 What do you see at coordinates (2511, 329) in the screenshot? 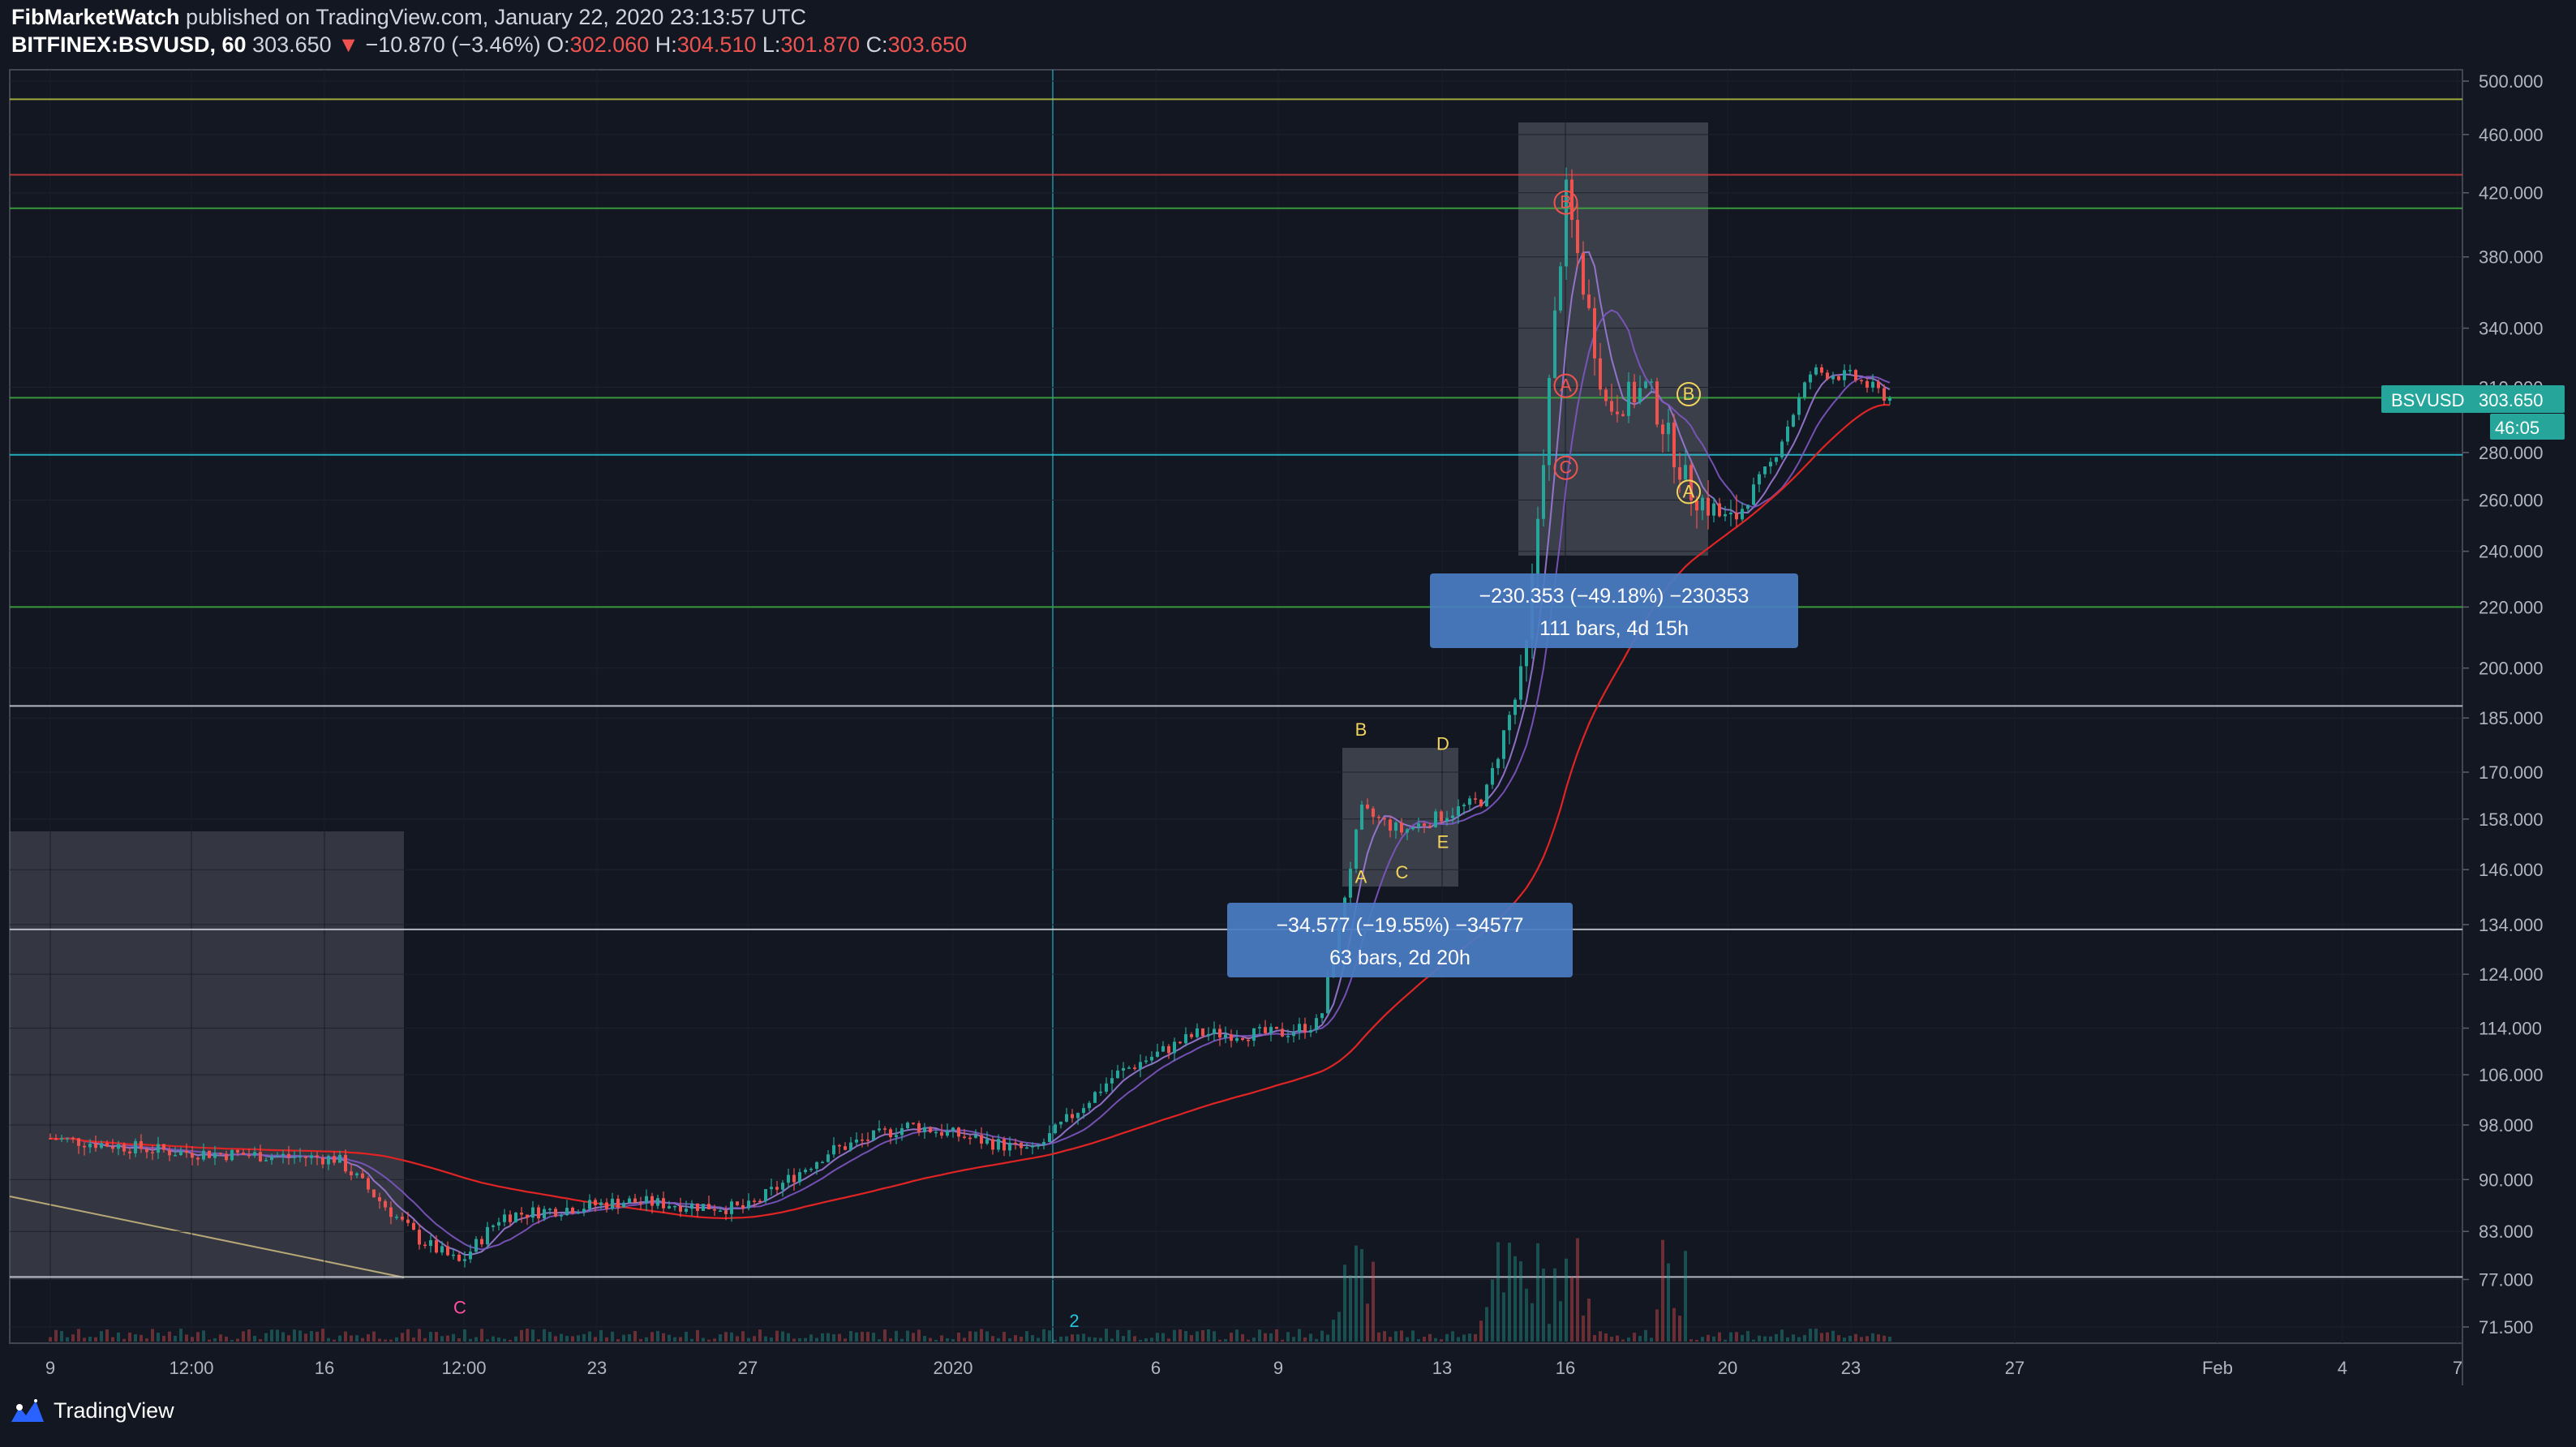
I see `y-tick-label: 340.000` at bounding box center [2511, 329].